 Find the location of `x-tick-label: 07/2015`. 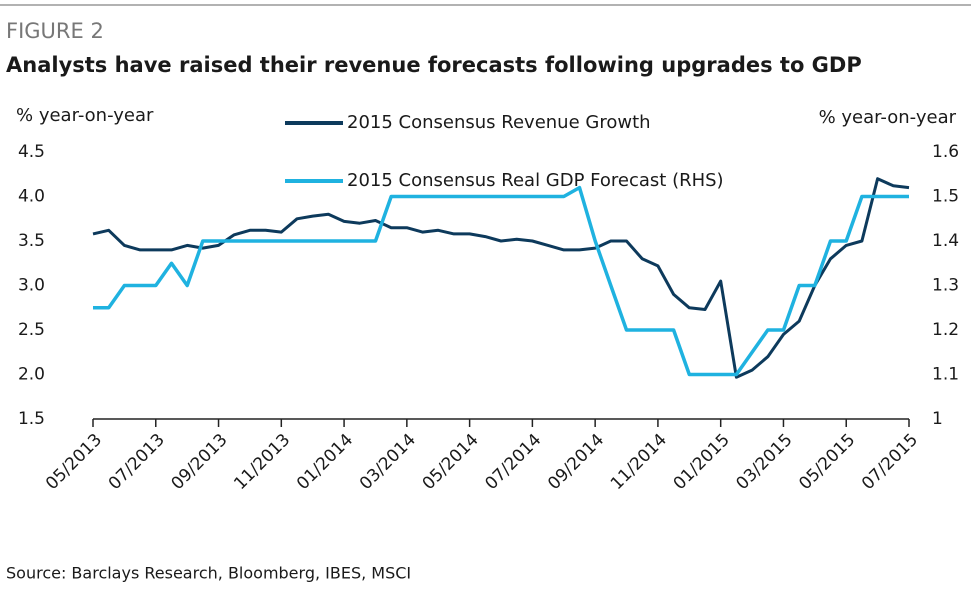

x-tick-label: 07/2015 is located at coordinates (890, 462).